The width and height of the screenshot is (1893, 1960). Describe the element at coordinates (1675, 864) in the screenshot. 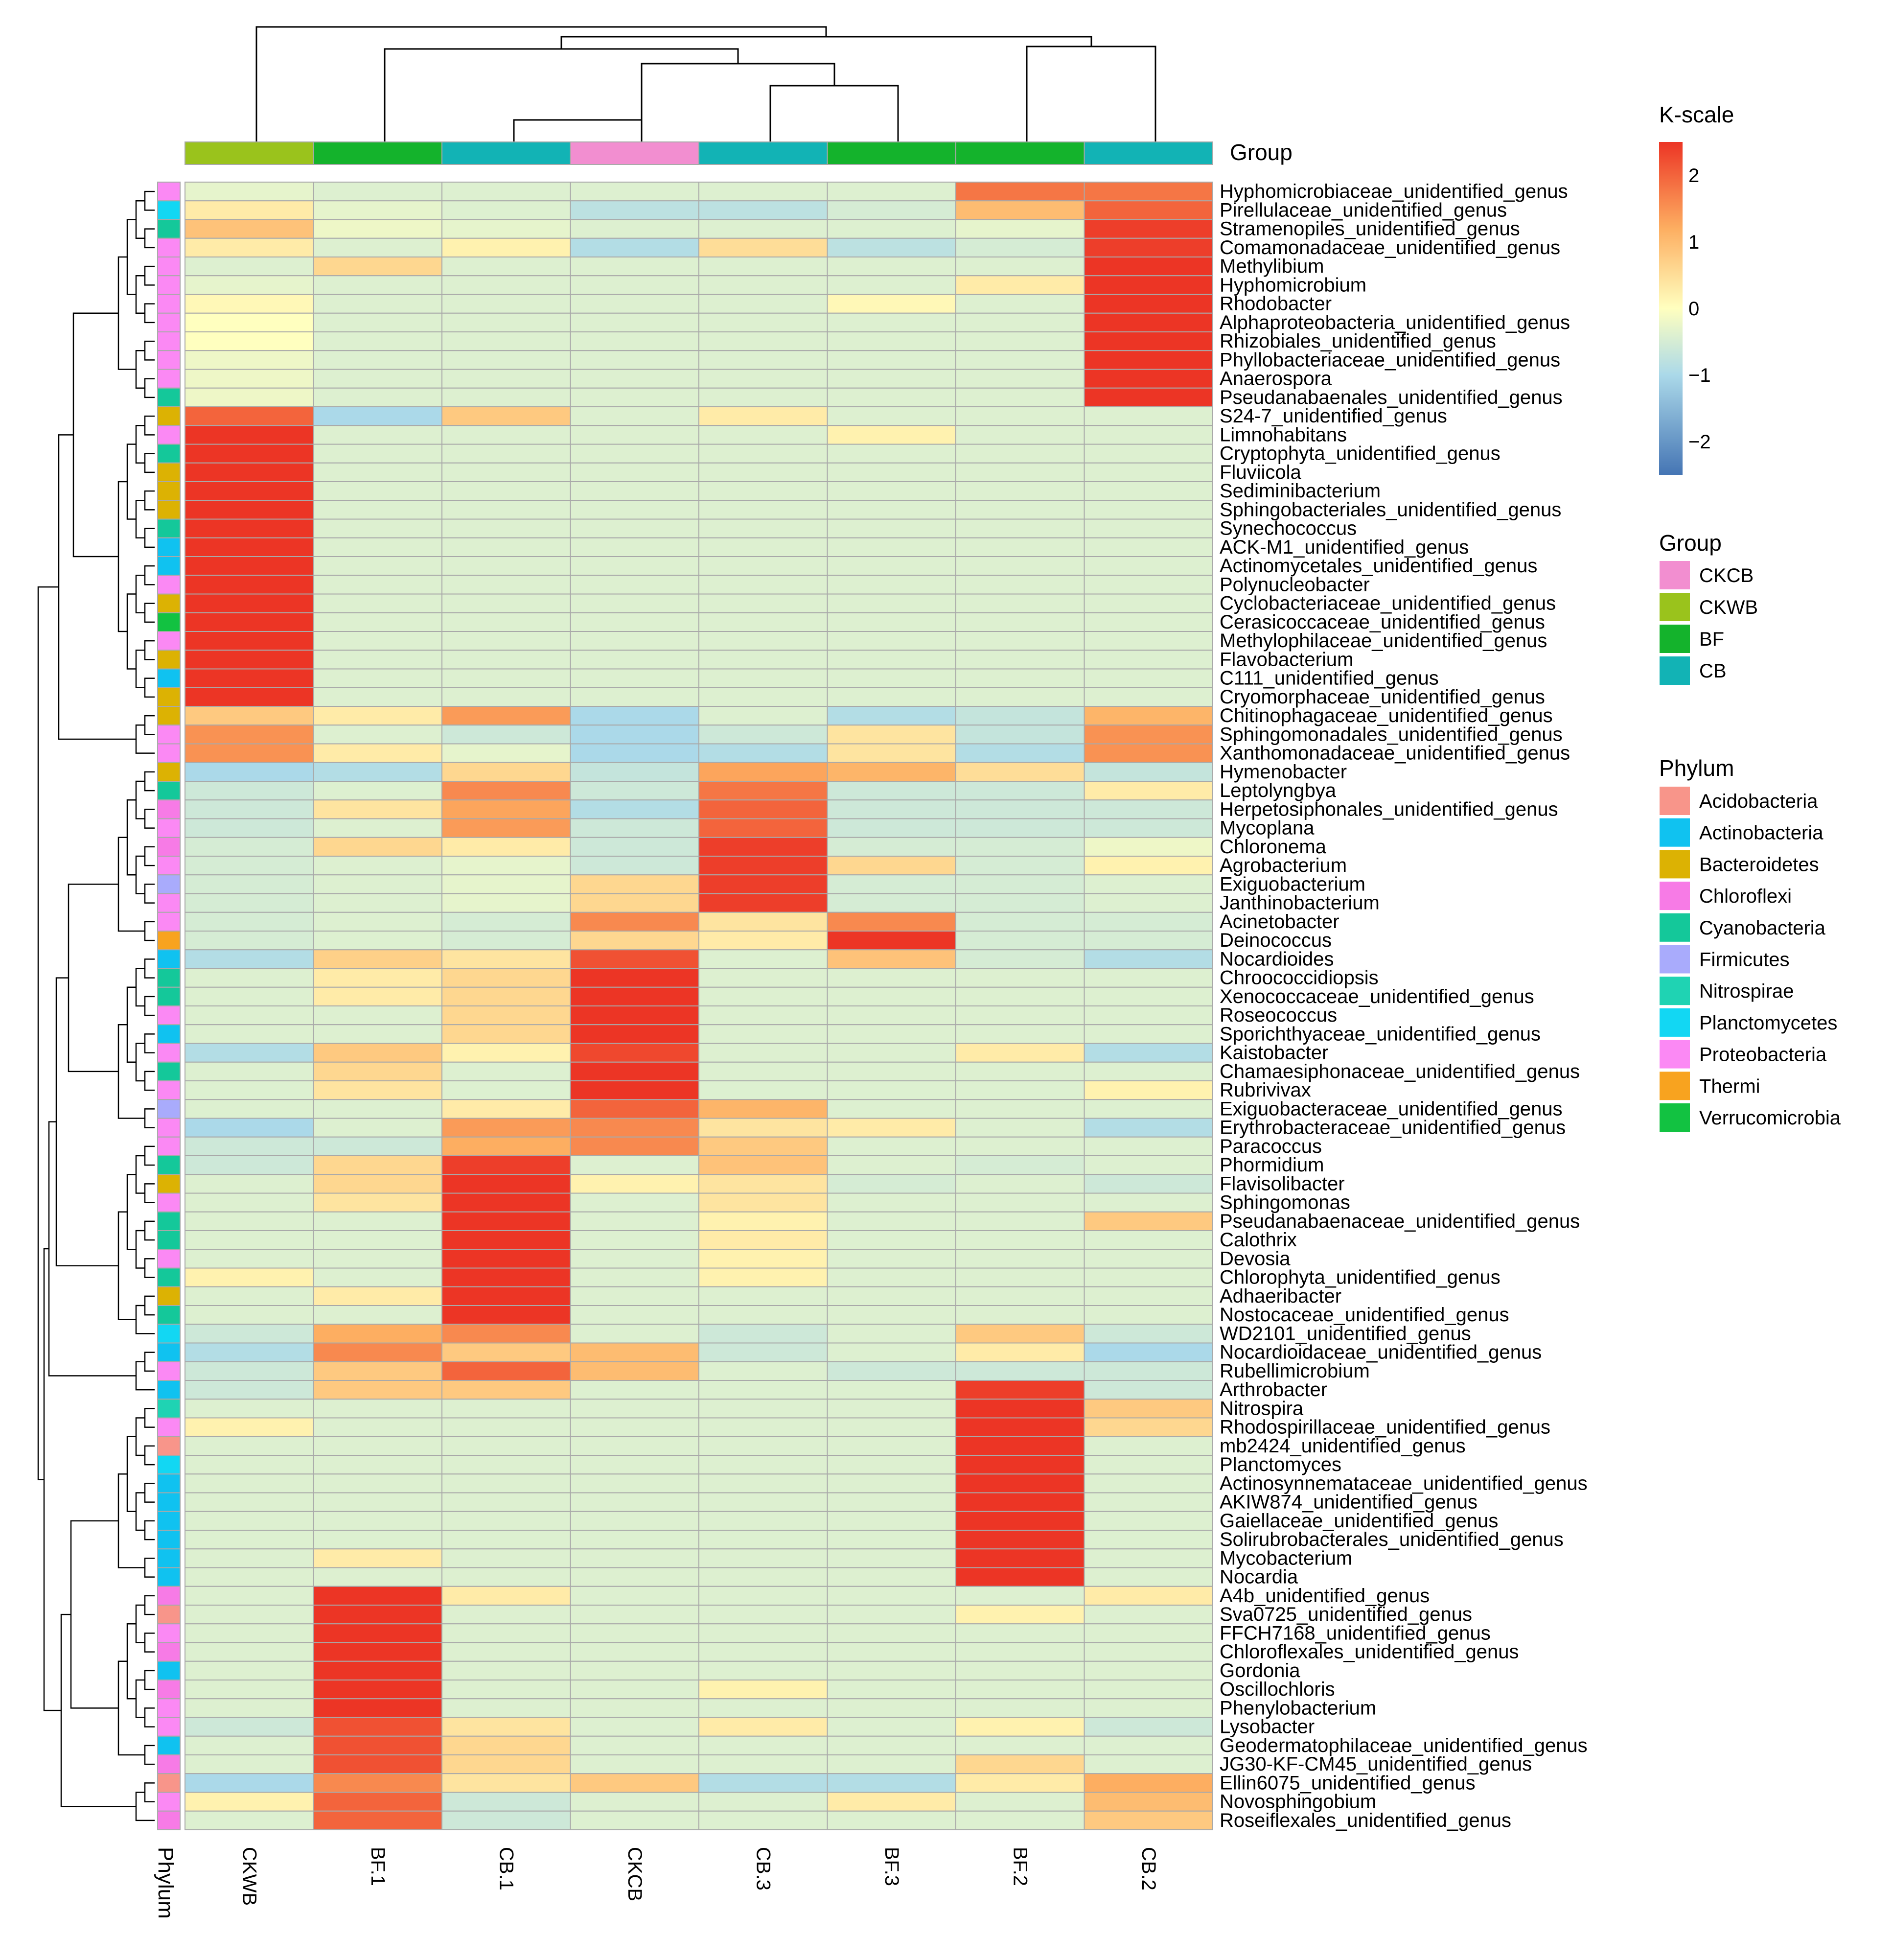

I see `phylum-swatch-bacteroidetes` at that location.